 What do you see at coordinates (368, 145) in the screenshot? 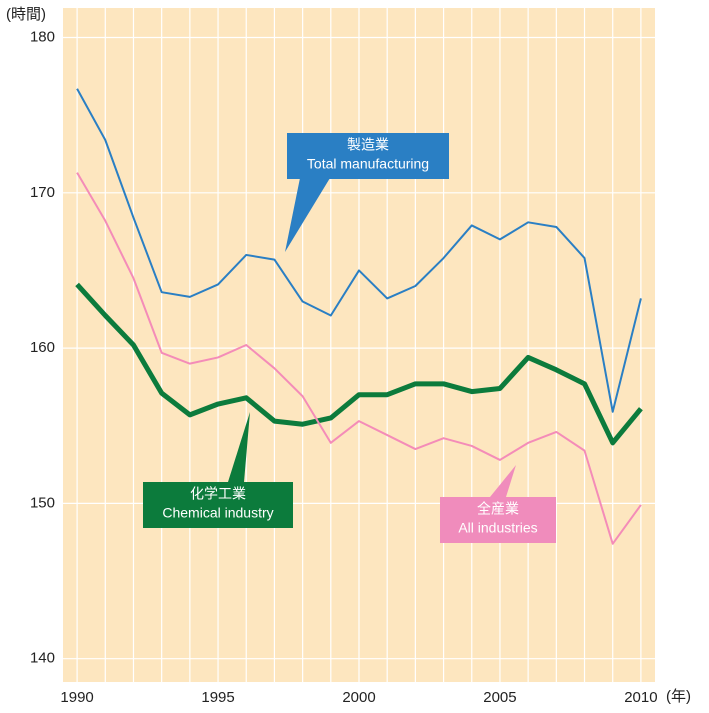
I see `annotation-label: 製造業` at bounding box center [368, 145].